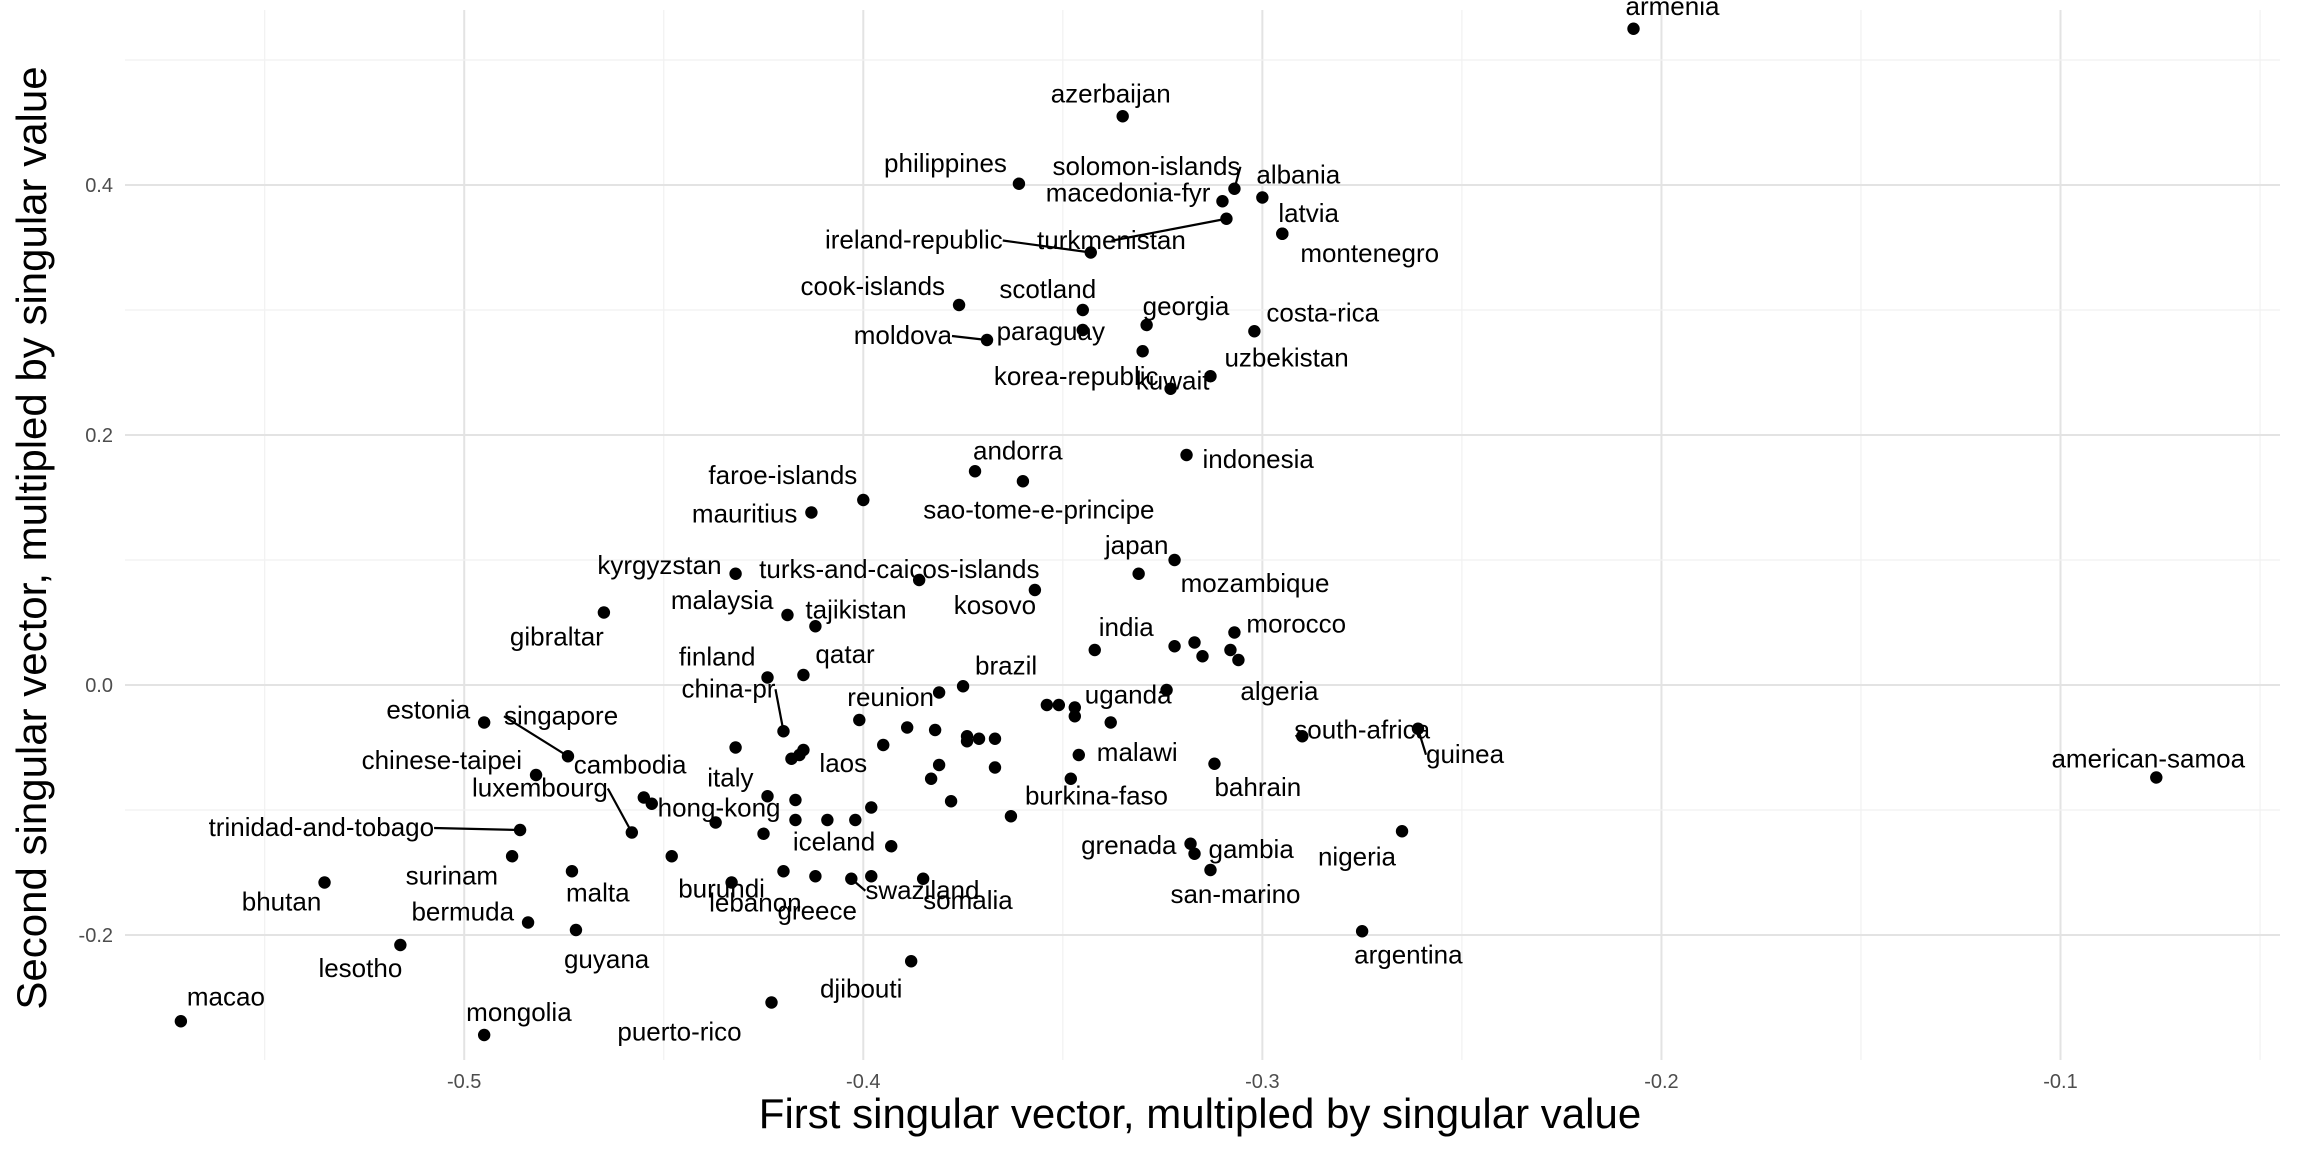  I want to click on point-label: singapore, so click(561, 715).